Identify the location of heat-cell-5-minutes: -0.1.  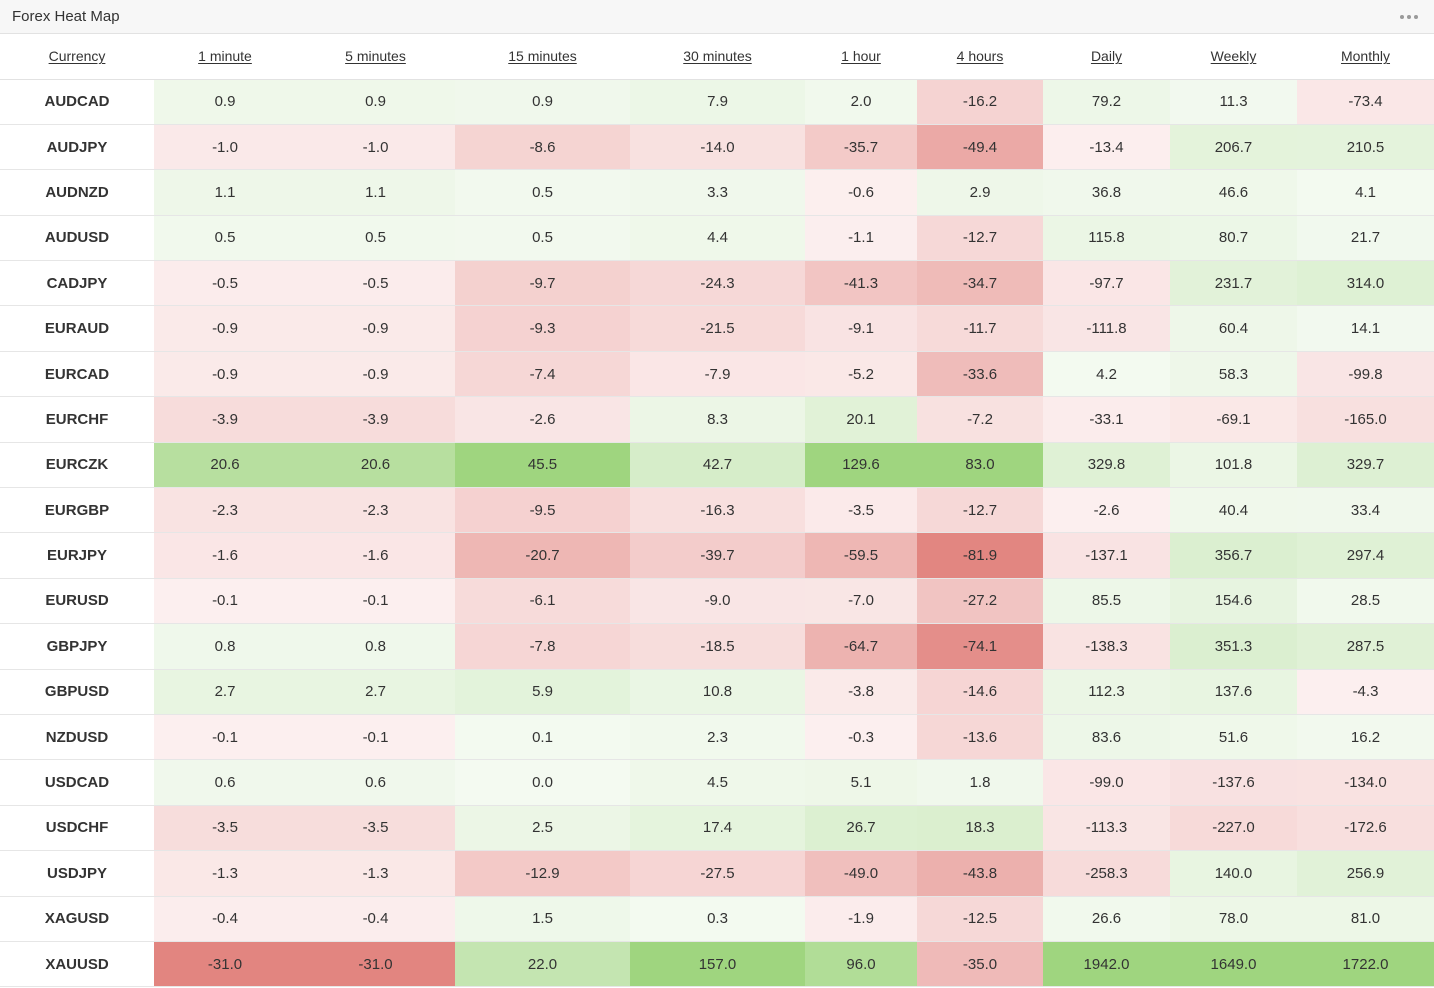
(375, 737).